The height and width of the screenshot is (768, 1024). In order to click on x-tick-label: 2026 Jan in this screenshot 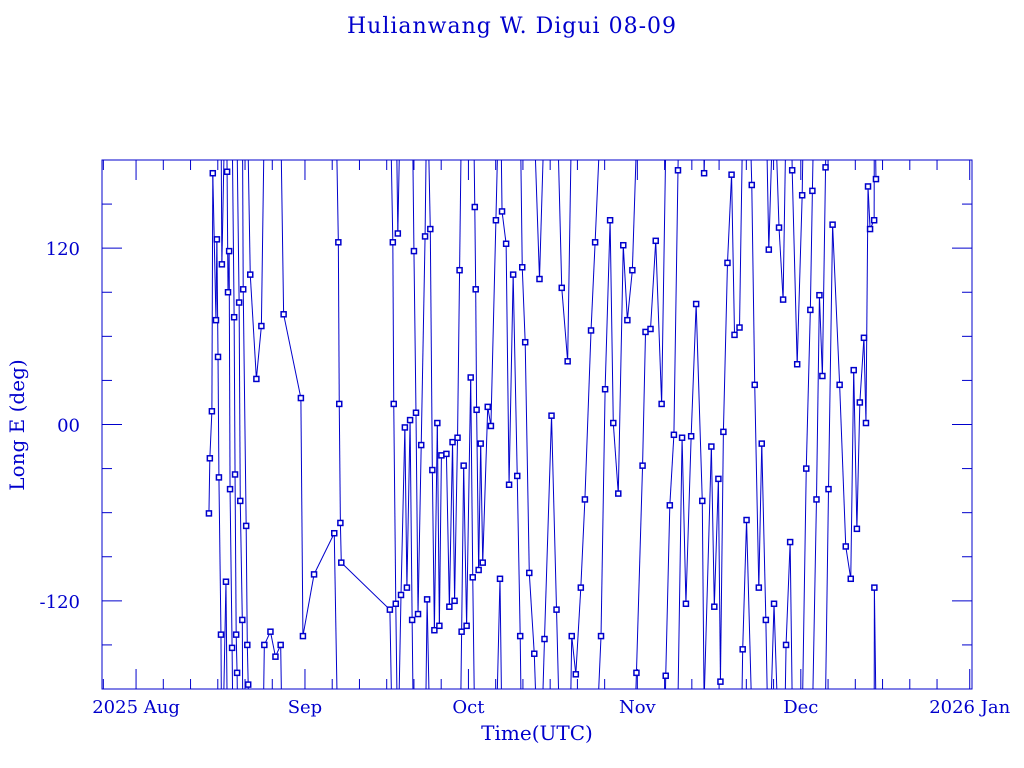, I will do `click(969, 707)`.